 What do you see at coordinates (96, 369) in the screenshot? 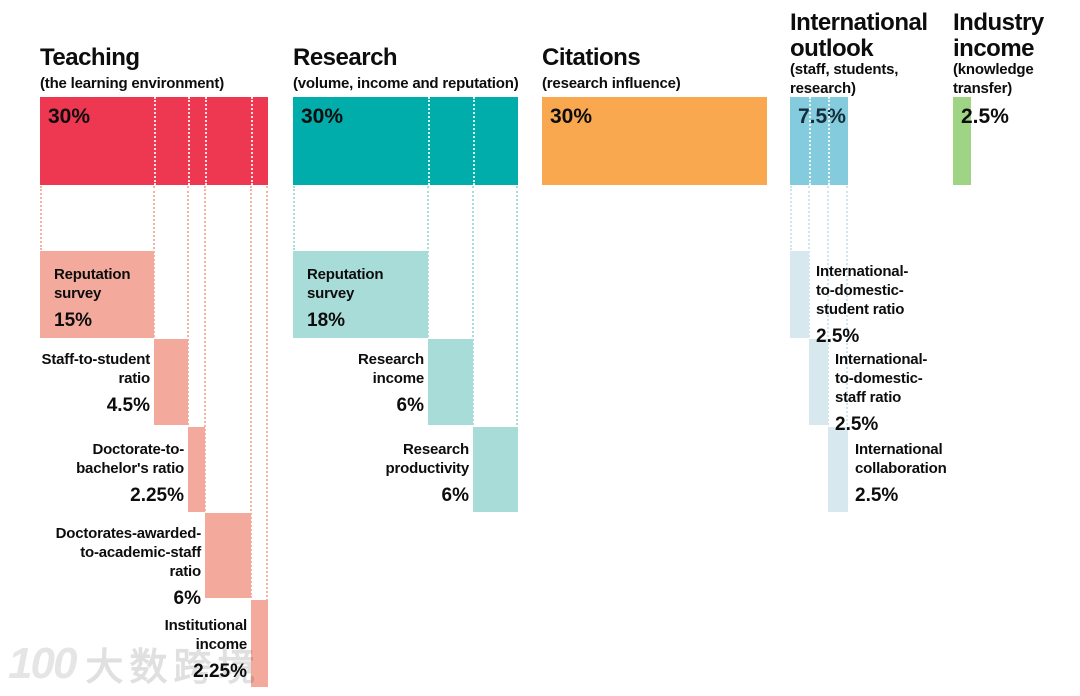
I see `sub-label-text: Staff-to-student ratio` at bounding box center [96, 369].